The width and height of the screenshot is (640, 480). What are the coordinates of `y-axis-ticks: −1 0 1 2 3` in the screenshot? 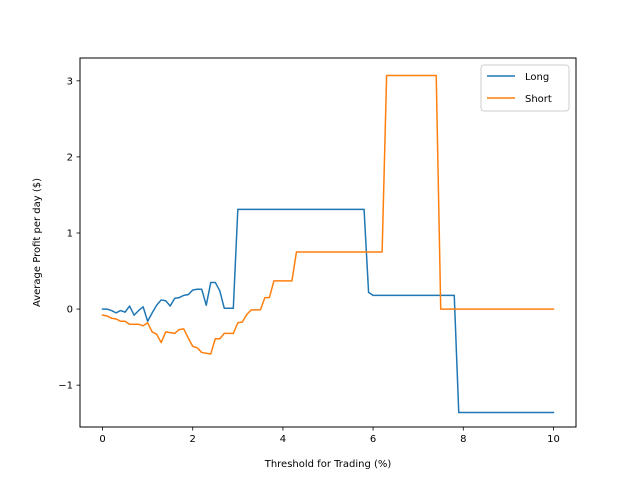 It's located at (69, 234).